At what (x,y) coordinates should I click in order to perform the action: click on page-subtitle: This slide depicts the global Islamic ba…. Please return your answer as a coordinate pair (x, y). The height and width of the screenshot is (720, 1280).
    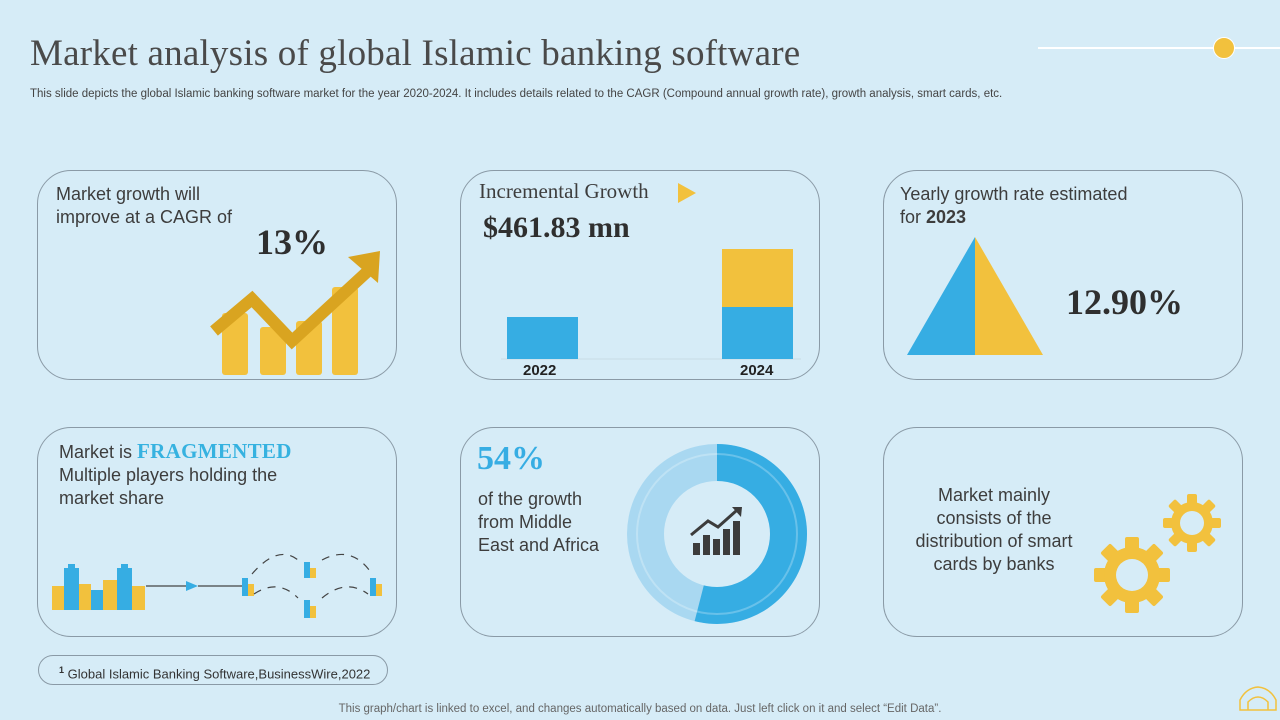
    Looking at the image, I should click on (516, 94).